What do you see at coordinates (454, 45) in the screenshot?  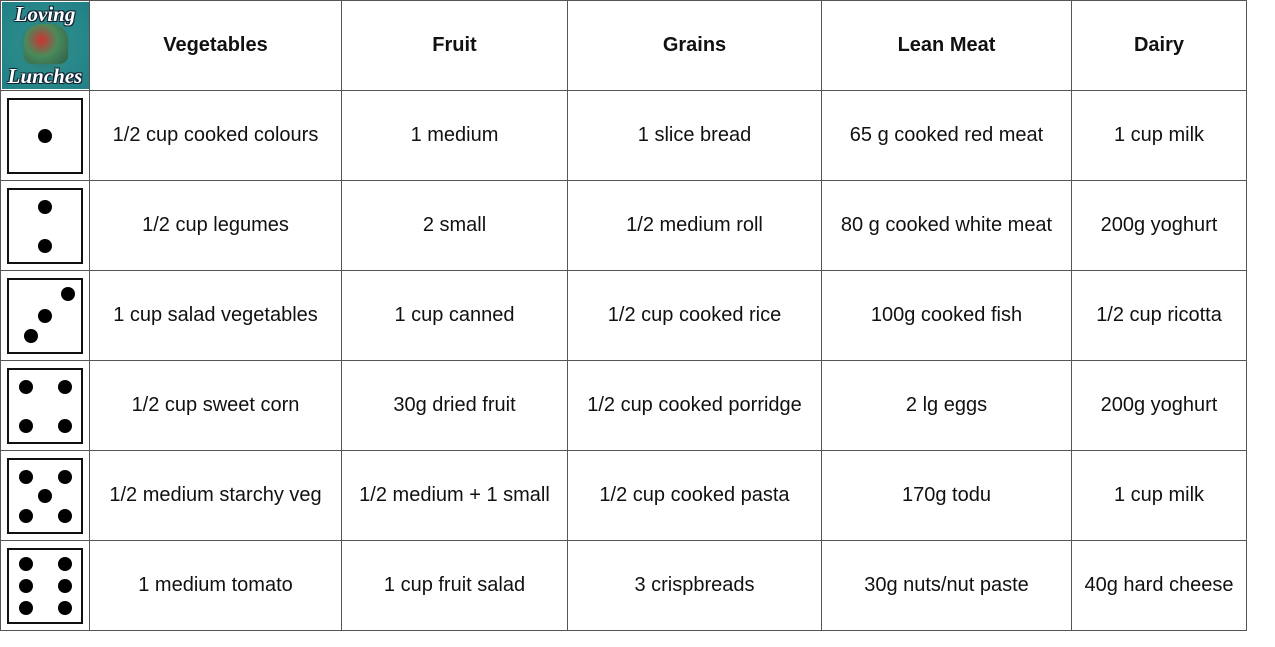 I see `column-header: Fruit` at bounding box center [454, 45].